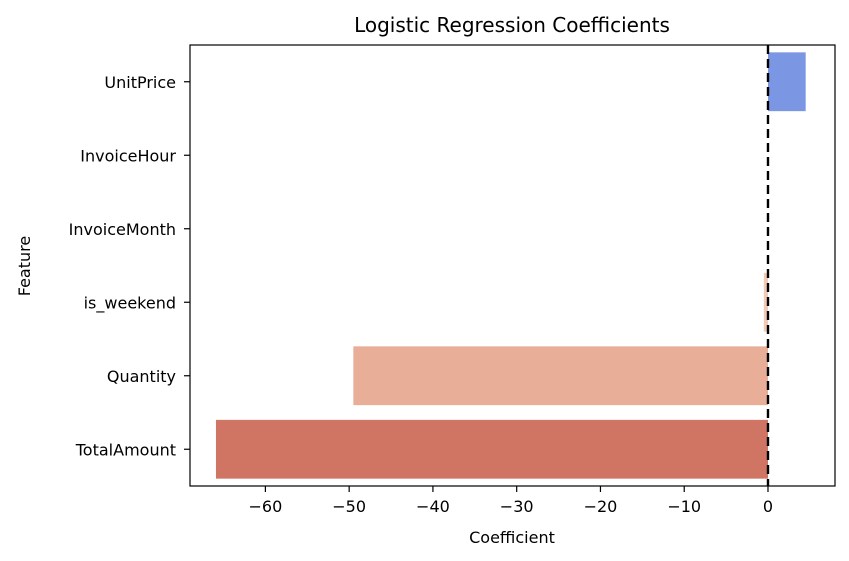 This screenshot has height=561, width=849. Describe the element at coordinates (512, 25) in the screenshot. I see `chart-title: Logistic Regression Coefficients` at that location.